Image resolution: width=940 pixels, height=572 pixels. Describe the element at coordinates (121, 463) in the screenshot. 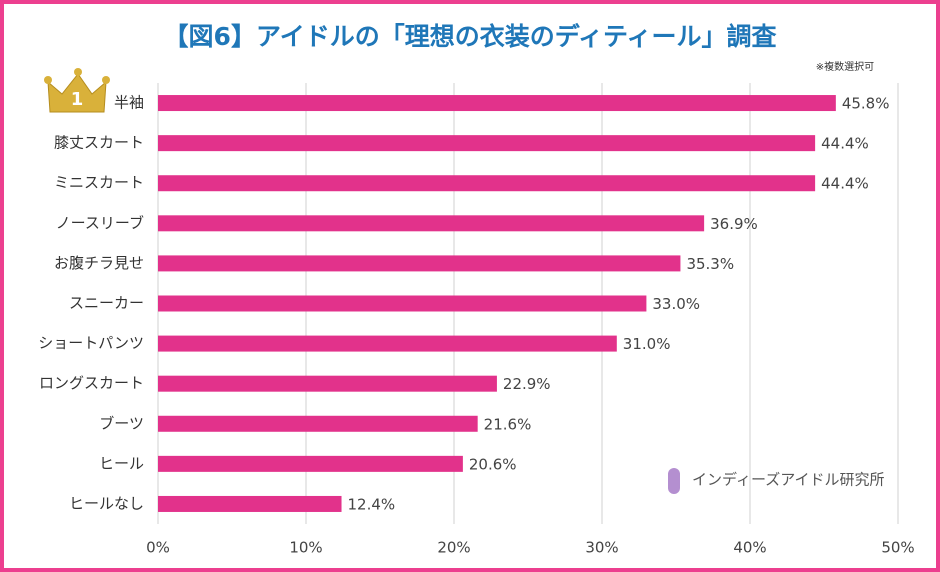

I see `y-tick-label: ヒール` at that location.